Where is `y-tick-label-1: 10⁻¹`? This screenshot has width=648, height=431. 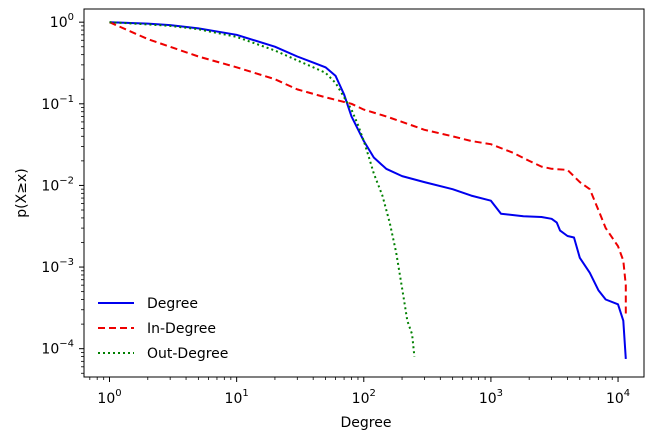
y-tick-label-1: 10⁻¹ is located at coordinates (57, 103).